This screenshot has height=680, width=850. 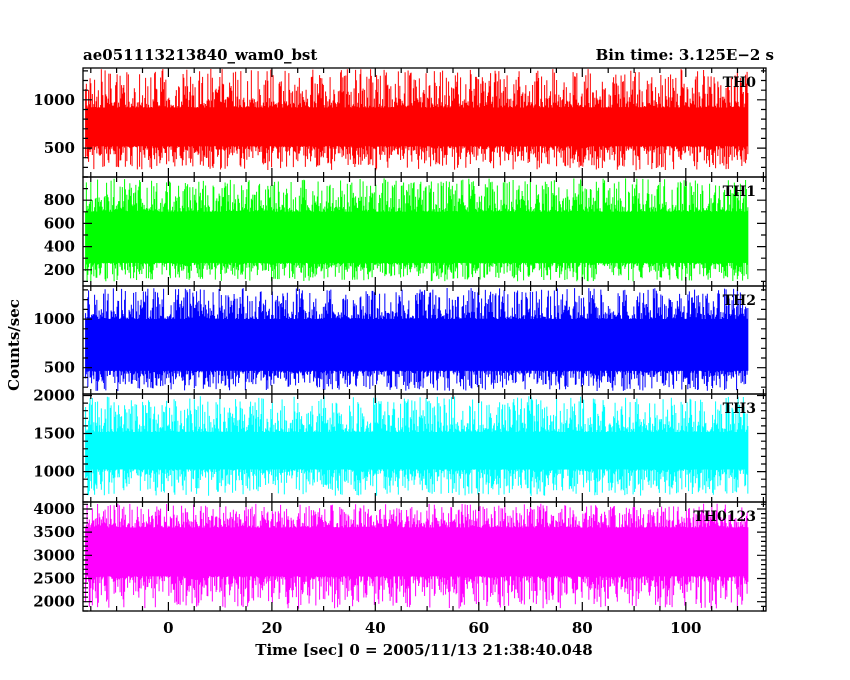 I want to click on y-tick-label: 600, so click(x=59, y=223).